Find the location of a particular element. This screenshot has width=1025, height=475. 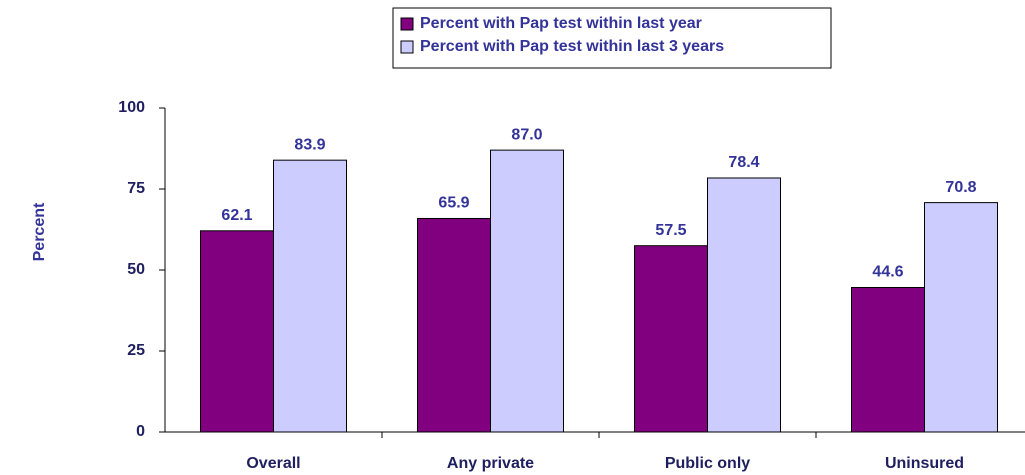

data-label: 65.9 is located at coordinates (453, 203).